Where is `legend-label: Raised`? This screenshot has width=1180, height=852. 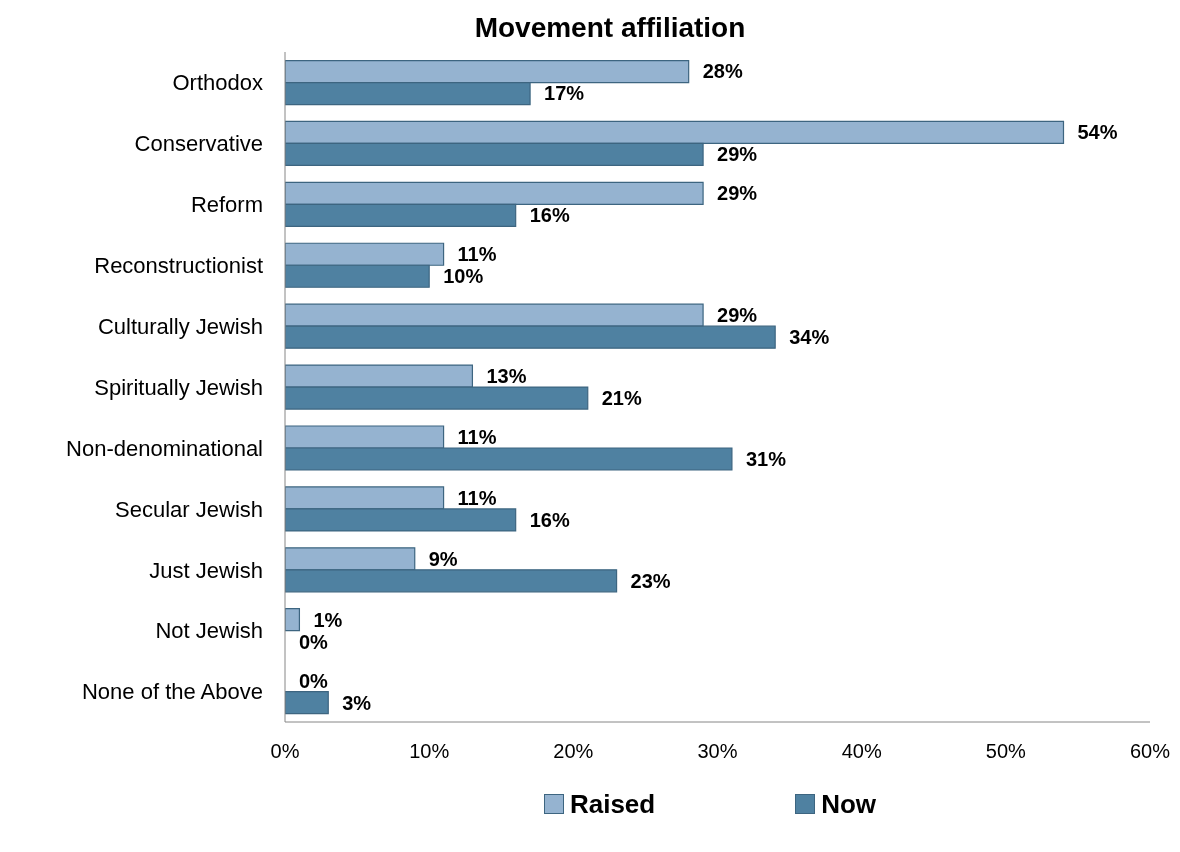 legend-label: Raised is located at coordinates (612, 804).